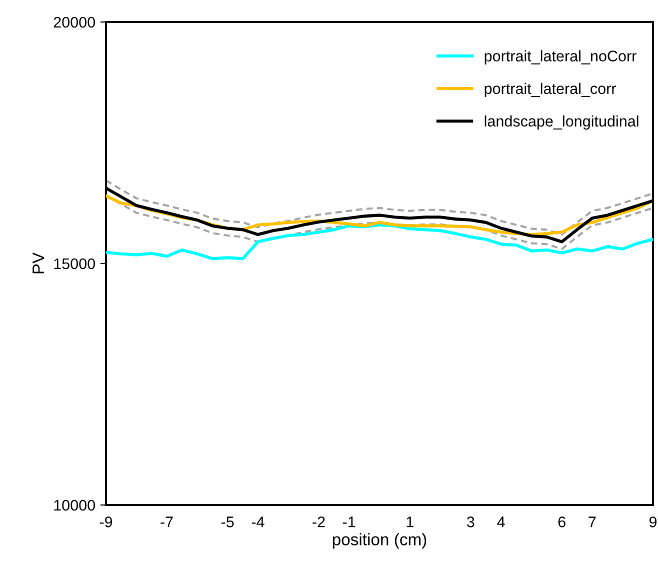 This screenshot has width=658, height=563. Describe the element at coordinates (410, 522) in the screenshot. I see `x-tick-label: 1` at that location.